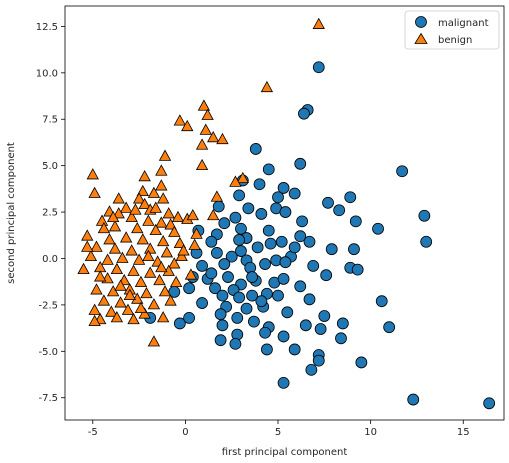 The width and height of the screenshot is (509, 463). I want to click on x-tick-label: -5, so click(93, 432).